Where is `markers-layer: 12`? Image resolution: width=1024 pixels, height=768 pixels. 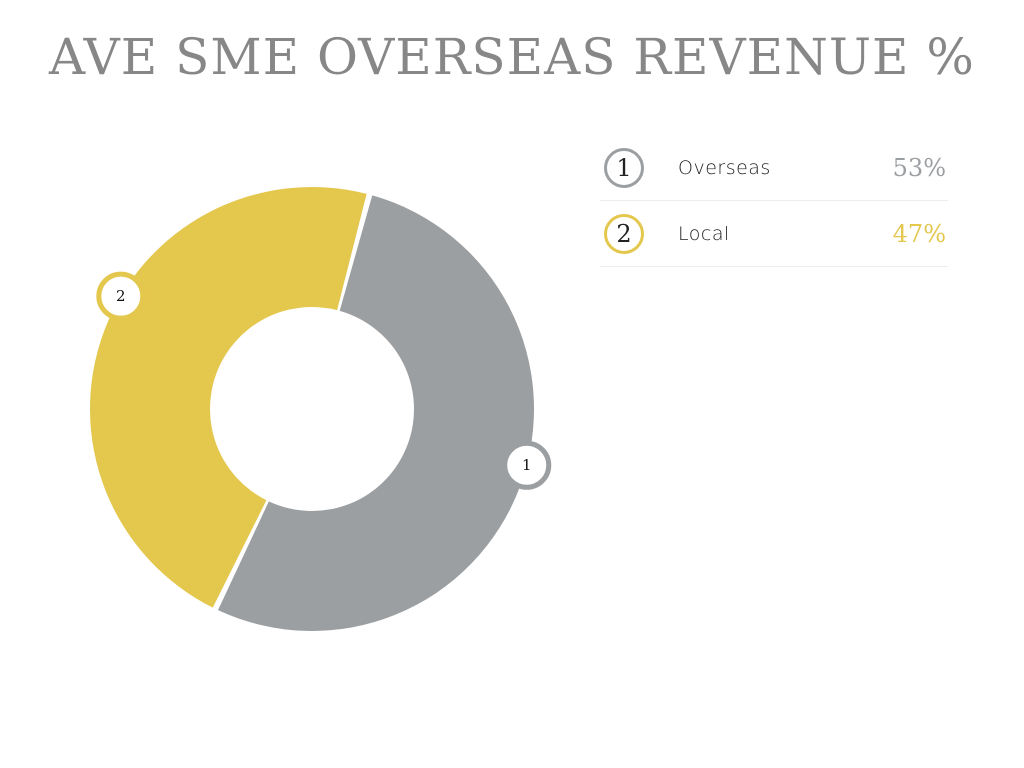 markers-layer: 12 is located at coordinates (324, 380).